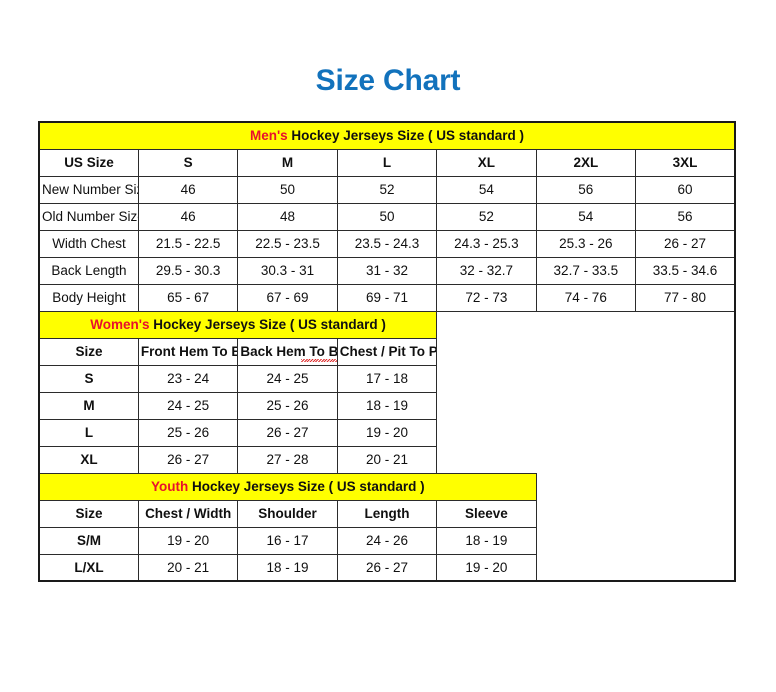  Describe the element at coordinates (287, 378) in the screenshot. I see `cell-womens-0-1: 24 - 25` at that location.